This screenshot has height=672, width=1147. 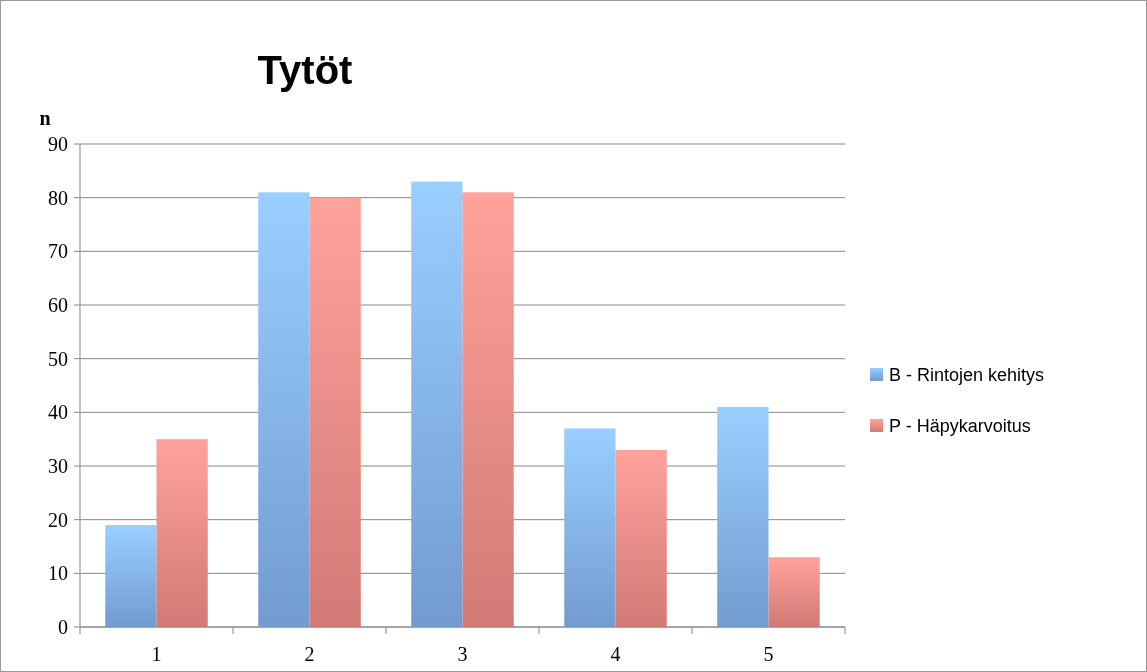 What do you see at coordinates (58, 412) in the screenshot?
I see `y-tick-label: 40` at bounding box center [58, 412].